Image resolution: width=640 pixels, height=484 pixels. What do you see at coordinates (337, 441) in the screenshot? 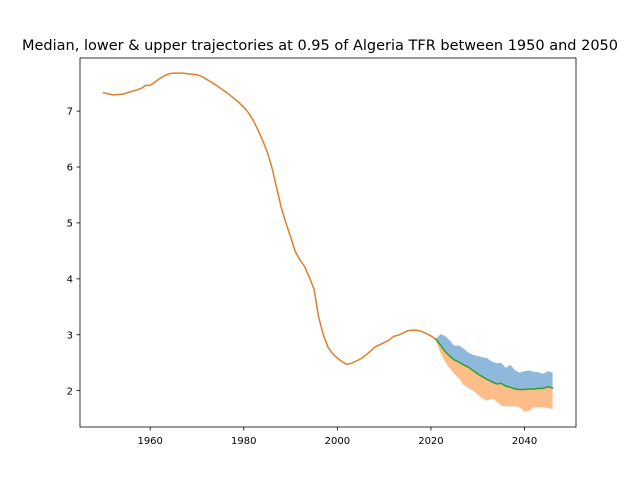
I see `x-tick-label: 2000` at bounding box center [337, 441].